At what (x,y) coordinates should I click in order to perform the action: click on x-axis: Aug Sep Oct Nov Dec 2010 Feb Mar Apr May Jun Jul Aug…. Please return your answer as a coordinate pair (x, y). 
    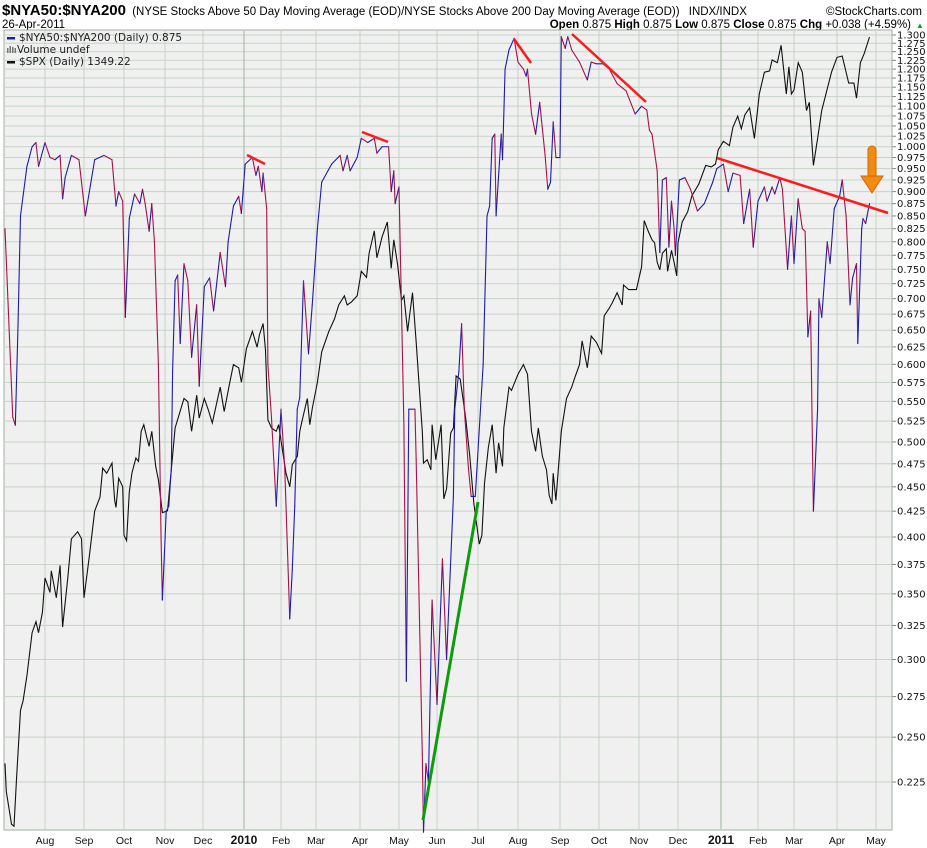
    Looking at the image, I should click on (461, 840).